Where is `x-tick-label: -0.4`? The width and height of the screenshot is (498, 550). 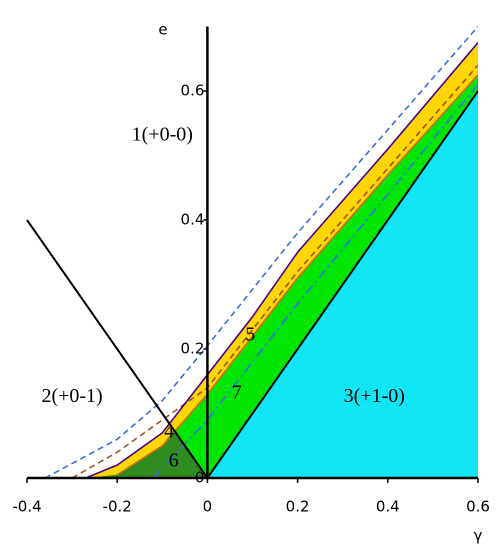
x-tick-label: -0.4 is located at coordinates (26, 507).